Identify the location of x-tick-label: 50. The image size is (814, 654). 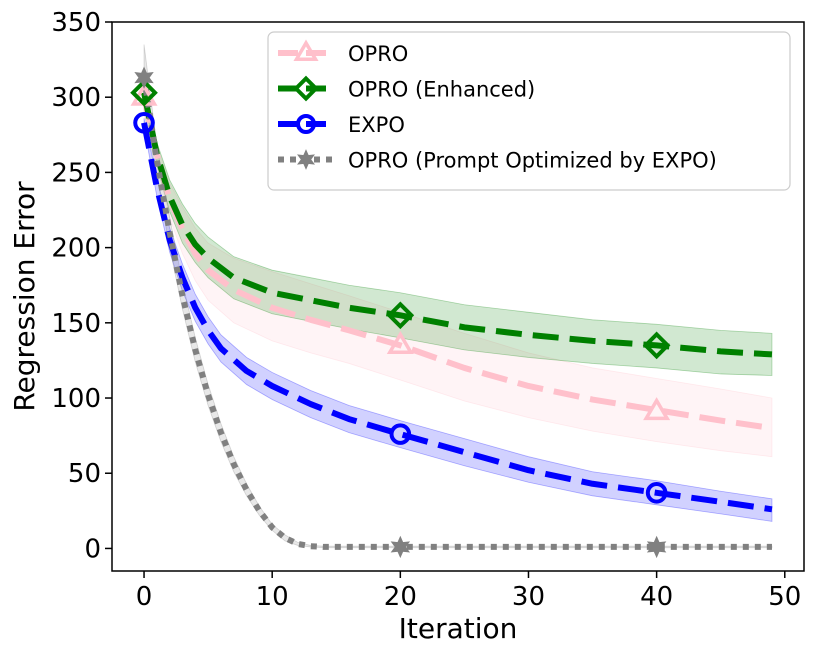
(784, 597).